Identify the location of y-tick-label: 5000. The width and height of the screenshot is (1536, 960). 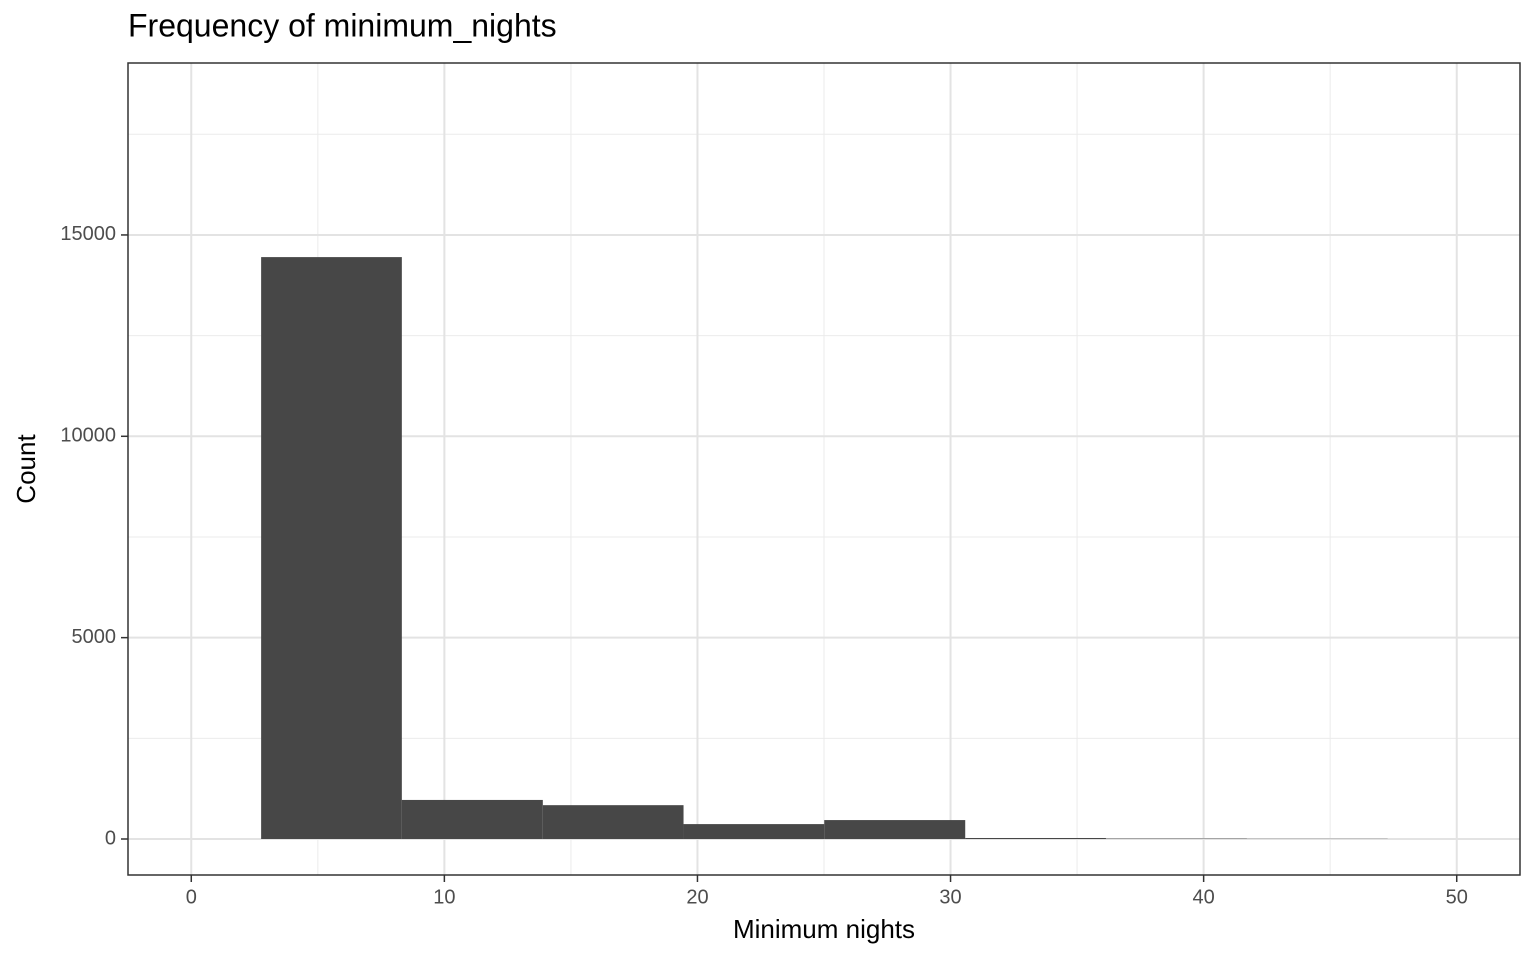
(94, 637).